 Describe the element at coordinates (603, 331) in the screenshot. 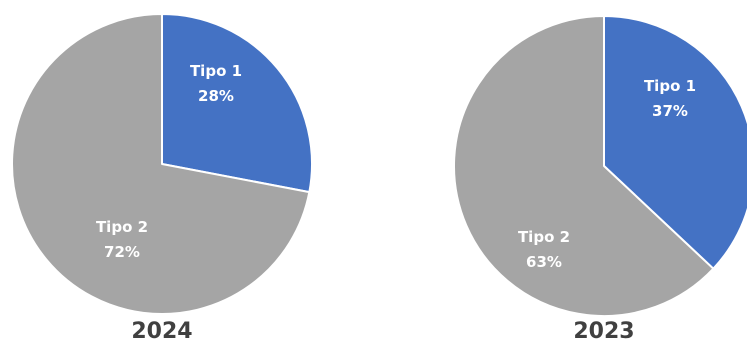

I see `chart-title: 2023` at that location.